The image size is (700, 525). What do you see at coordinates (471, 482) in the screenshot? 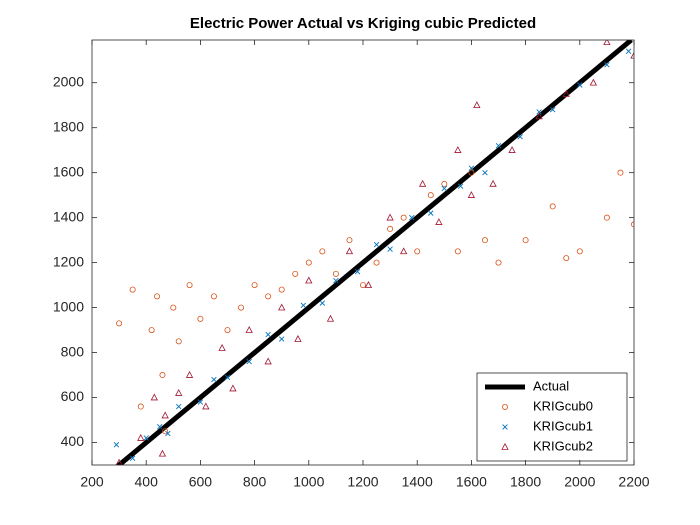
I see `x-tick-label: 1600` at bounding box center [471, 482].